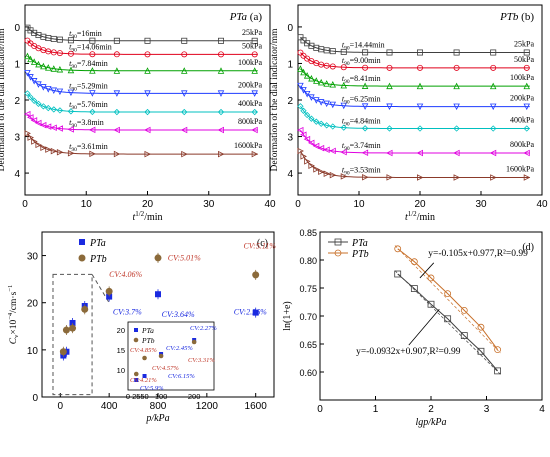  I want to click on x-tick-label: 2, so click(431, 409).